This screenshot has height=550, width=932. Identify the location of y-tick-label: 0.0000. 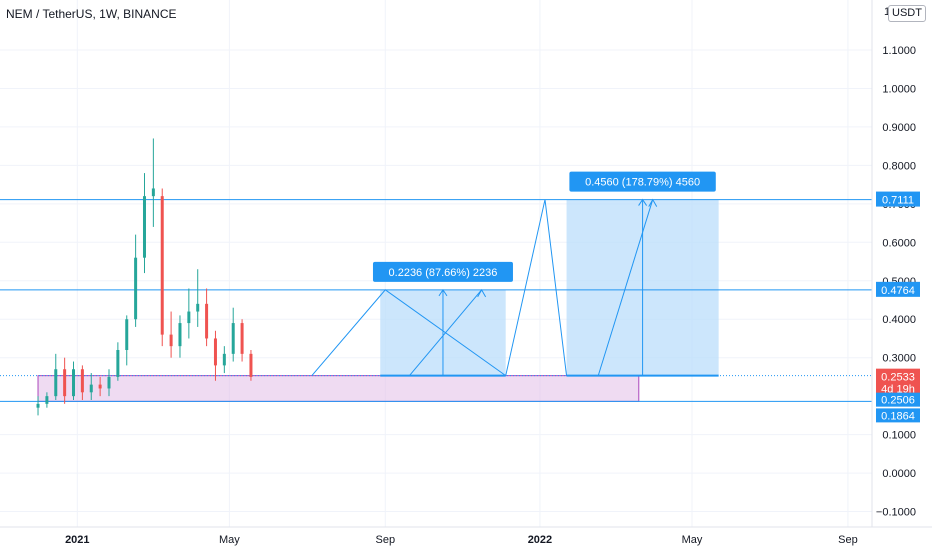
(899, 474).